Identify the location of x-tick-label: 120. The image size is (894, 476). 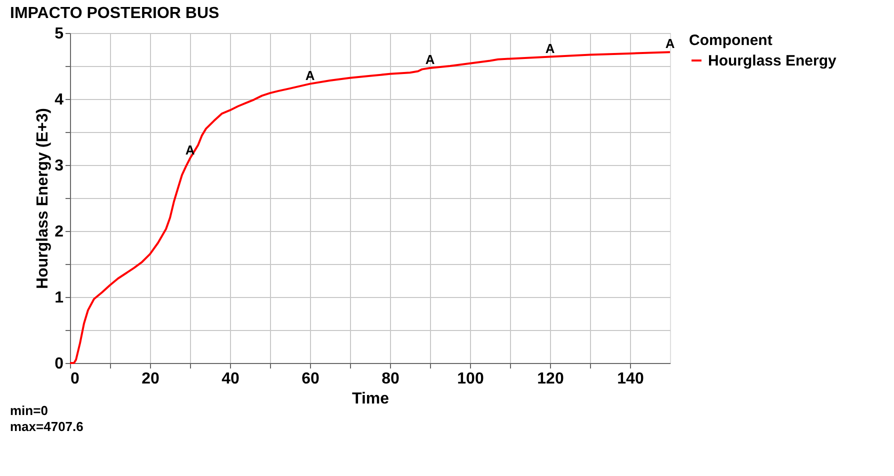
(550, 379).